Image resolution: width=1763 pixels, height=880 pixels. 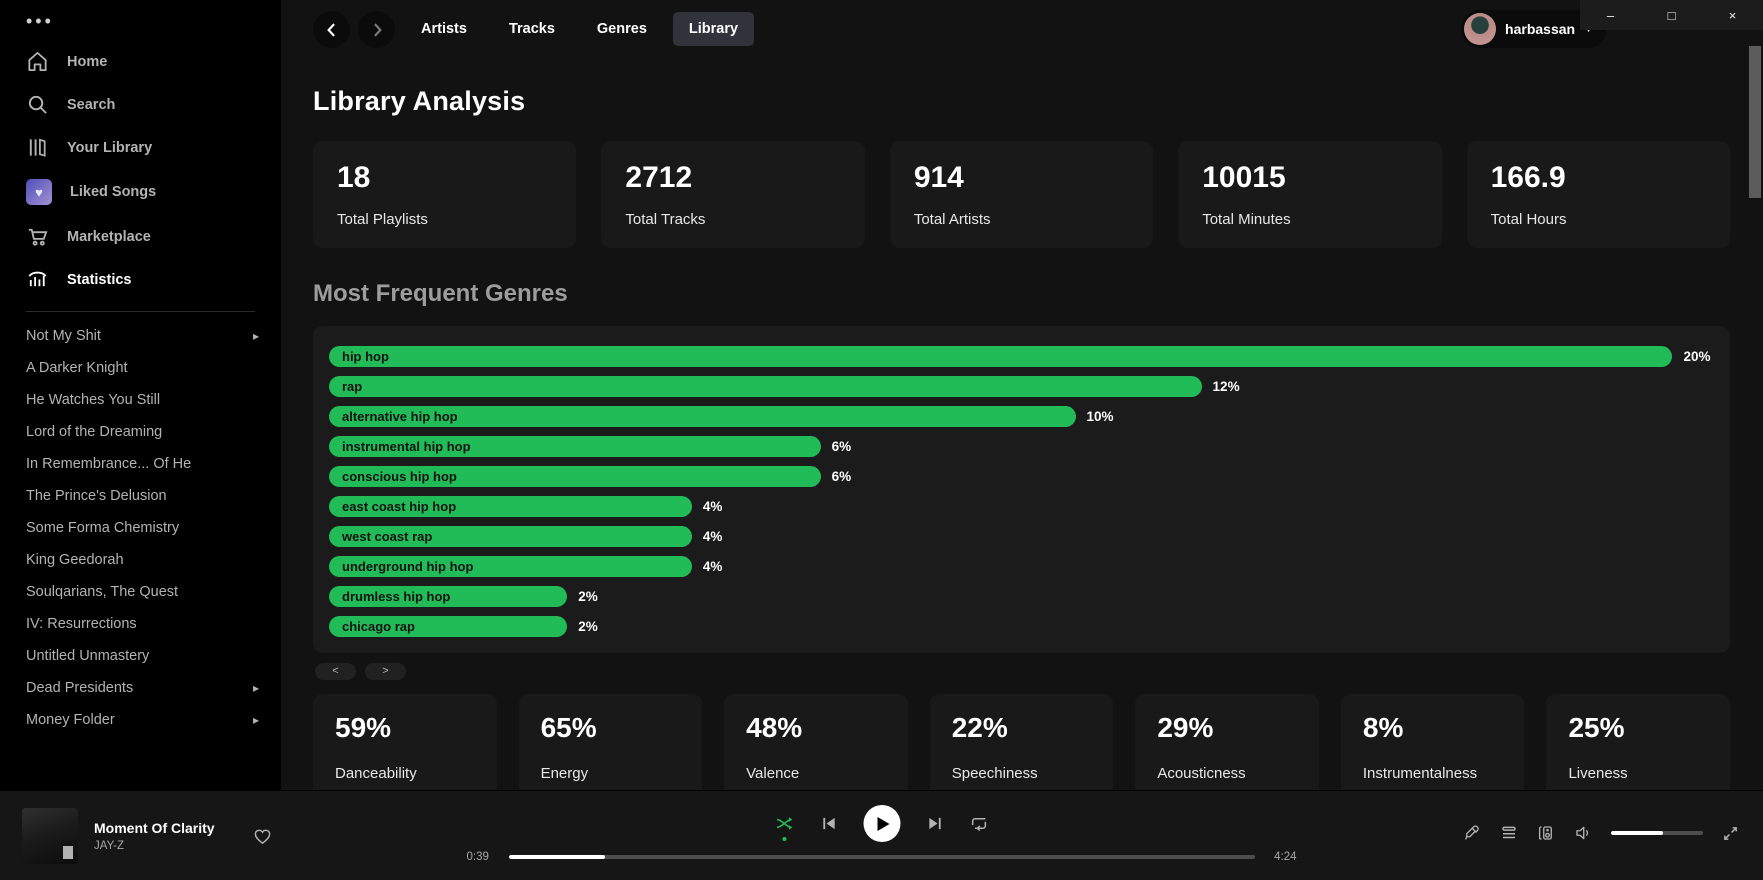 I want to click on playlist-item: Soulqarians, The Quest, so click(x=140, y=592).